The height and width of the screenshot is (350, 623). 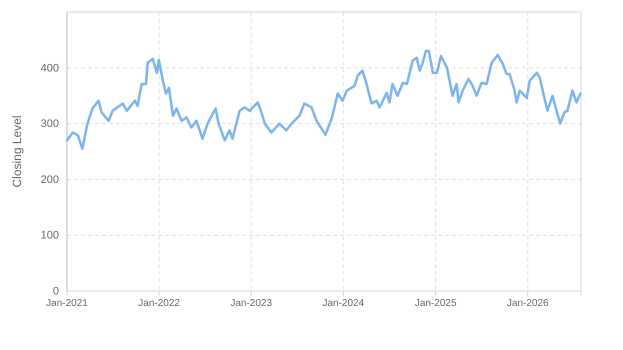 What do you see at coordinates (159, 304) in the screenshot?
I see `x-tick-label: Jan-2022` at bounding box center [159, 304].